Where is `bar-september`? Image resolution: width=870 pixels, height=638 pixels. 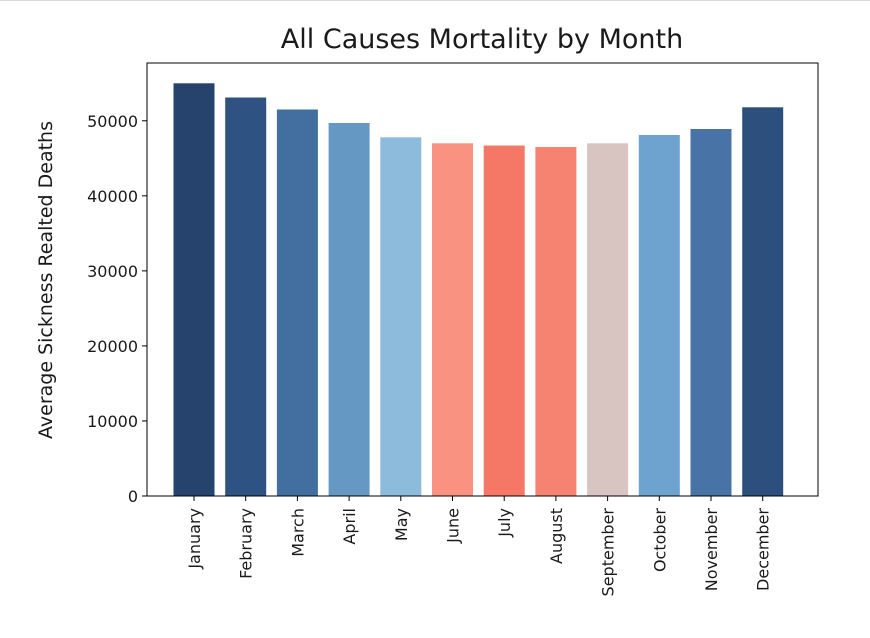
bar-september is located at coordinates (608, 320).